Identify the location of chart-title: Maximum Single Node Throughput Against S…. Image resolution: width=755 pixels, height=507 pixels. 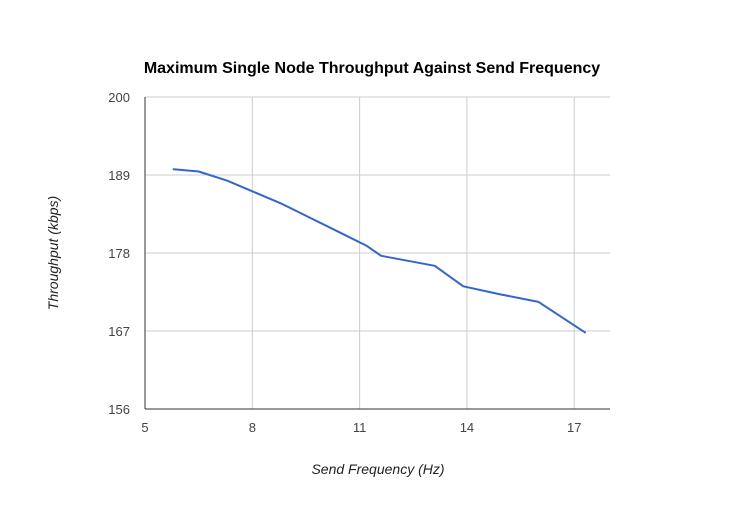
(372, 68).